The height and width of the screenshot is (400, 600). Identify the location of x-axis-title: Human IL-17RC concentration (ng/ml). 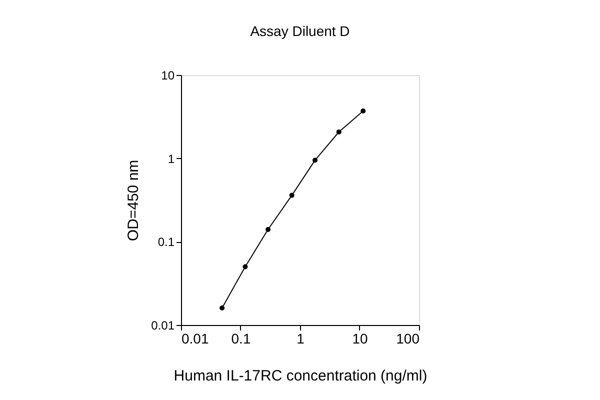
(301, 376).